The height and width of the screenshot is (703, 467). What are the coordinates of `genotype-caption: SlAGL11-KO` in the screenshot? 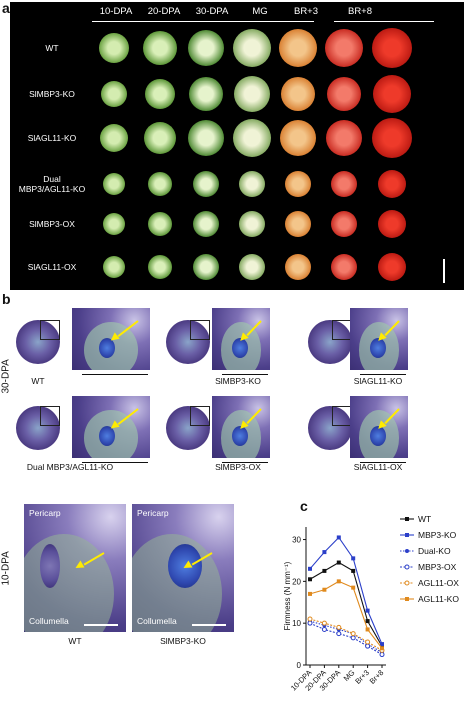 It's located at (378, 381).